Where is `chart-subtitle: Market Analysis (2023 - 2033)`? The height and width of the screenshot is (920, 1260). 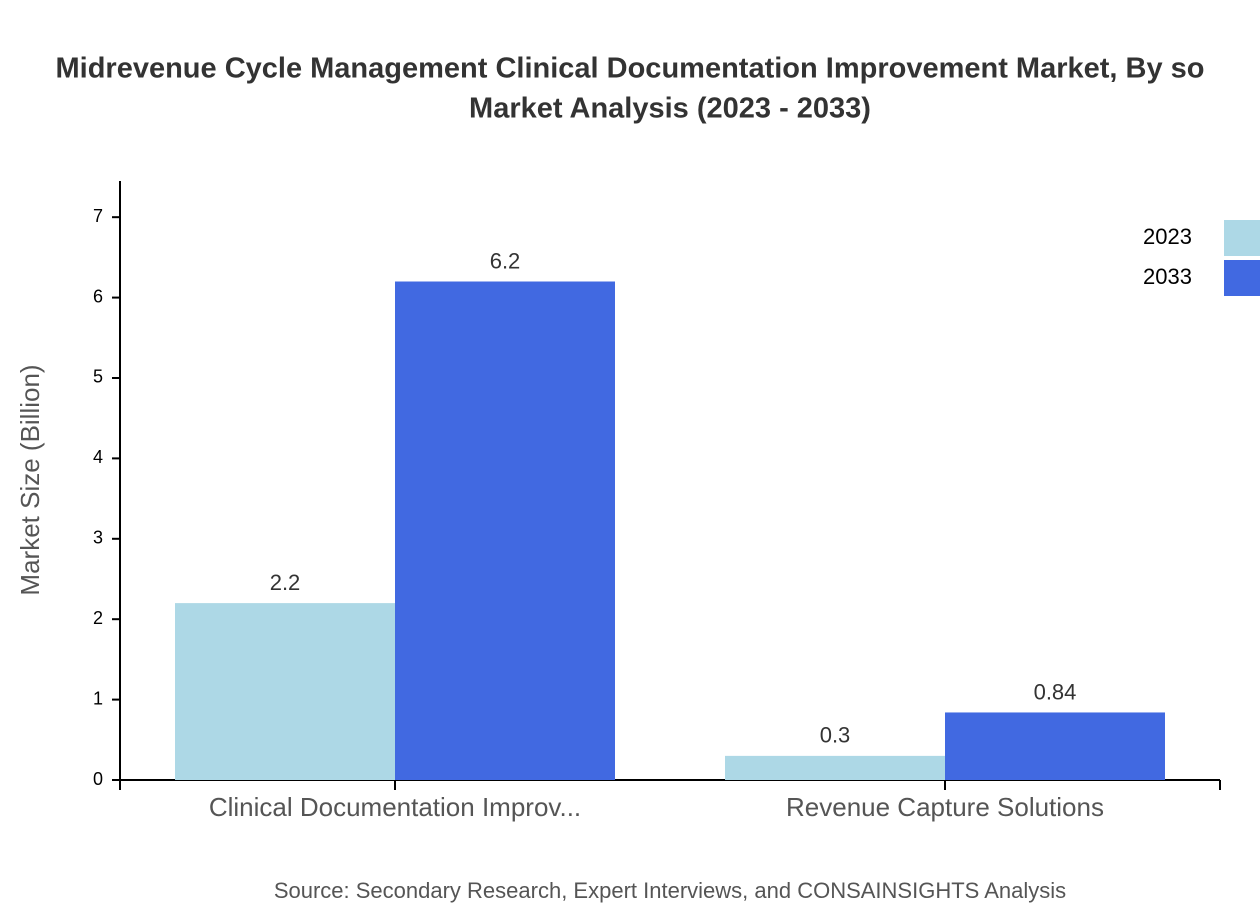 chart-subtitle: Market Analysis (2023 - 2033) is located at coordinates (670, 109).